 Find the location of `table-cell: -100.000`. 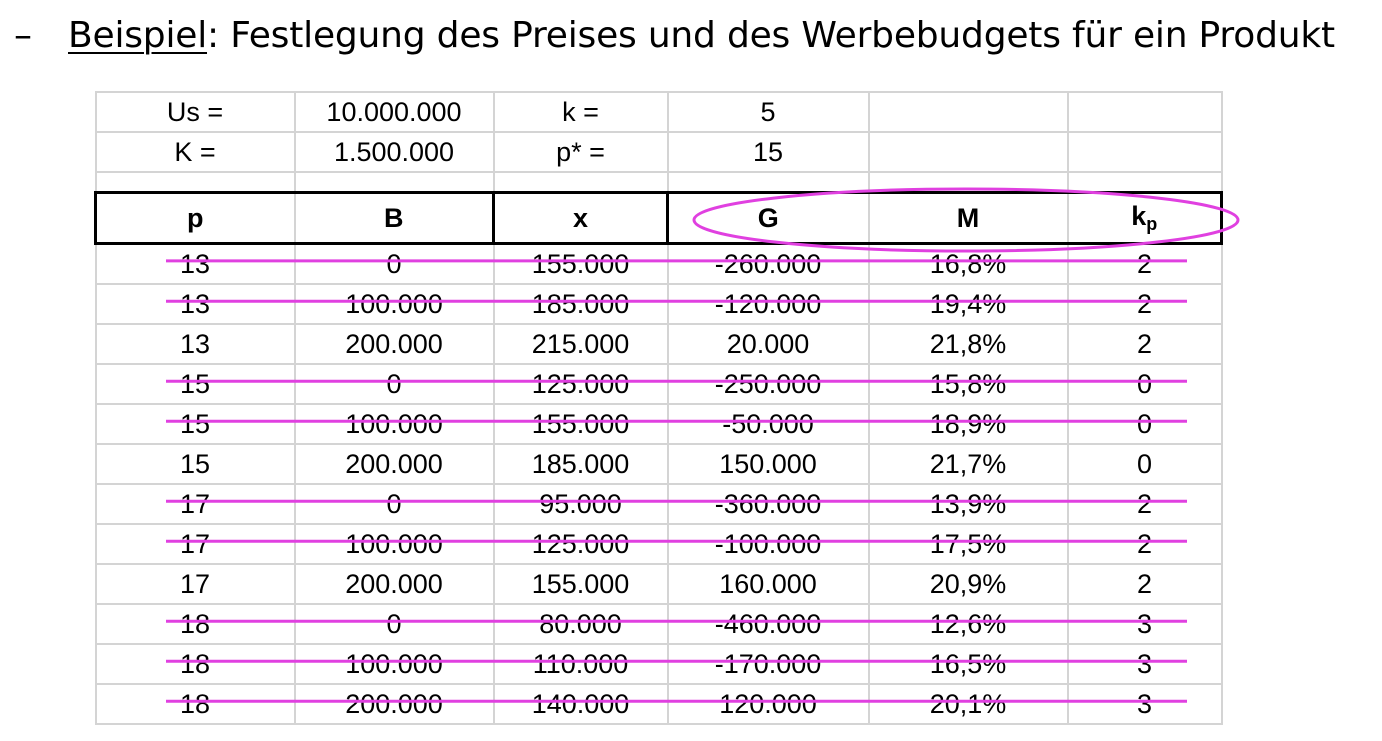

table-cell: -100.000 is located at coordinates (768, 544).